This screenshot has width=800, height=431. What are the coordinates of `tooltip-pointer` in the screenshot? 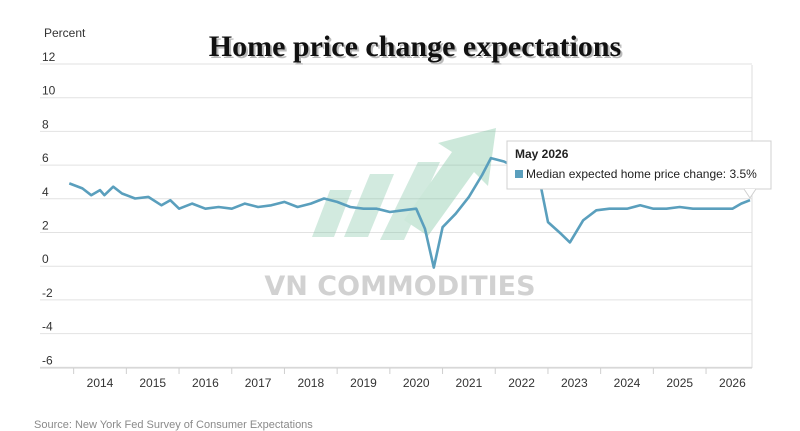 It's located at (750, 193).